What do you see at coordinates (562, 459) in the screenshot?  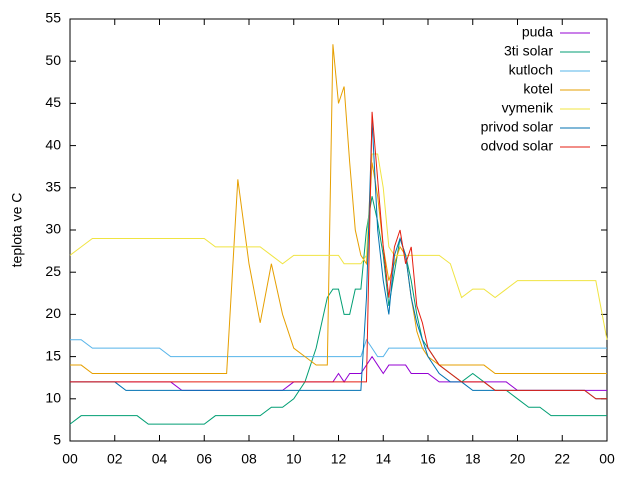 I see `x-tick-label: 22` at bounding box center [562, 459].